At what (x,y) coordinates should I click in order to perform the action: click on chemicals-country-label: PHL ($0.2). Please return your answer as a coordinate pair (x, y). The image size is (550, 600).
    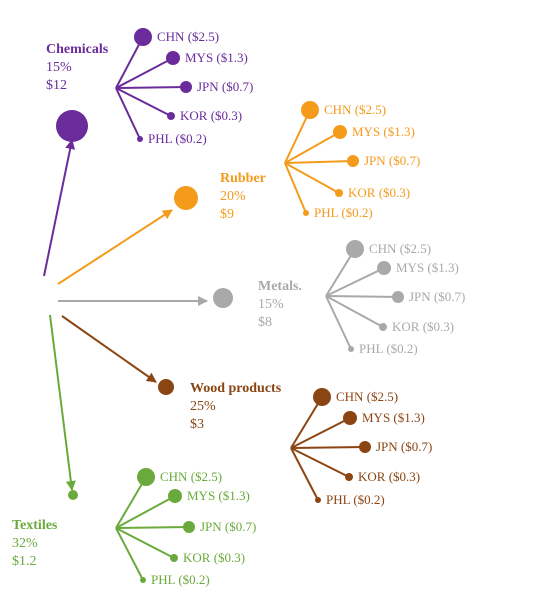
    Looking at the image, I should click on (177, 138).